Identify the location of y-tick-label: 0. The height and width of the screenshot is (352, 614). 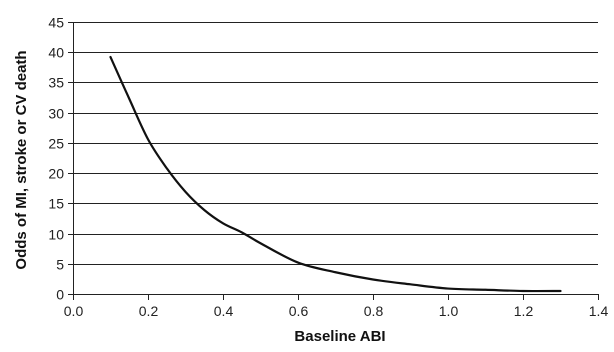
(60, 295).